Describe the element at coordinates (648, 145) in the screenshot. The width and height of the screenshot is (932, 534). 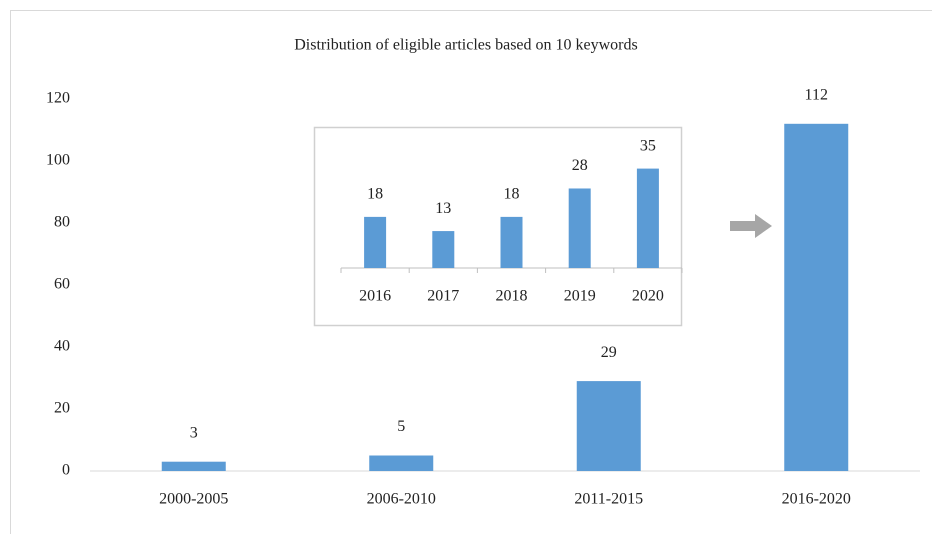
I see `inset-data-label: 35` at that location.